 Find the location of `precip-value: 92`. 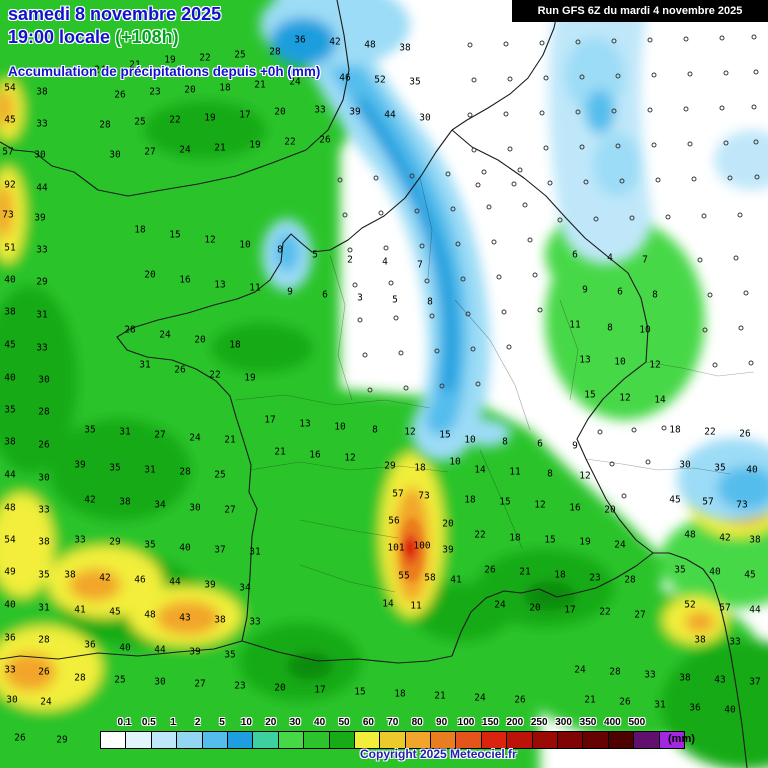

precip-value: 92 is located at coordinates (10, 185).